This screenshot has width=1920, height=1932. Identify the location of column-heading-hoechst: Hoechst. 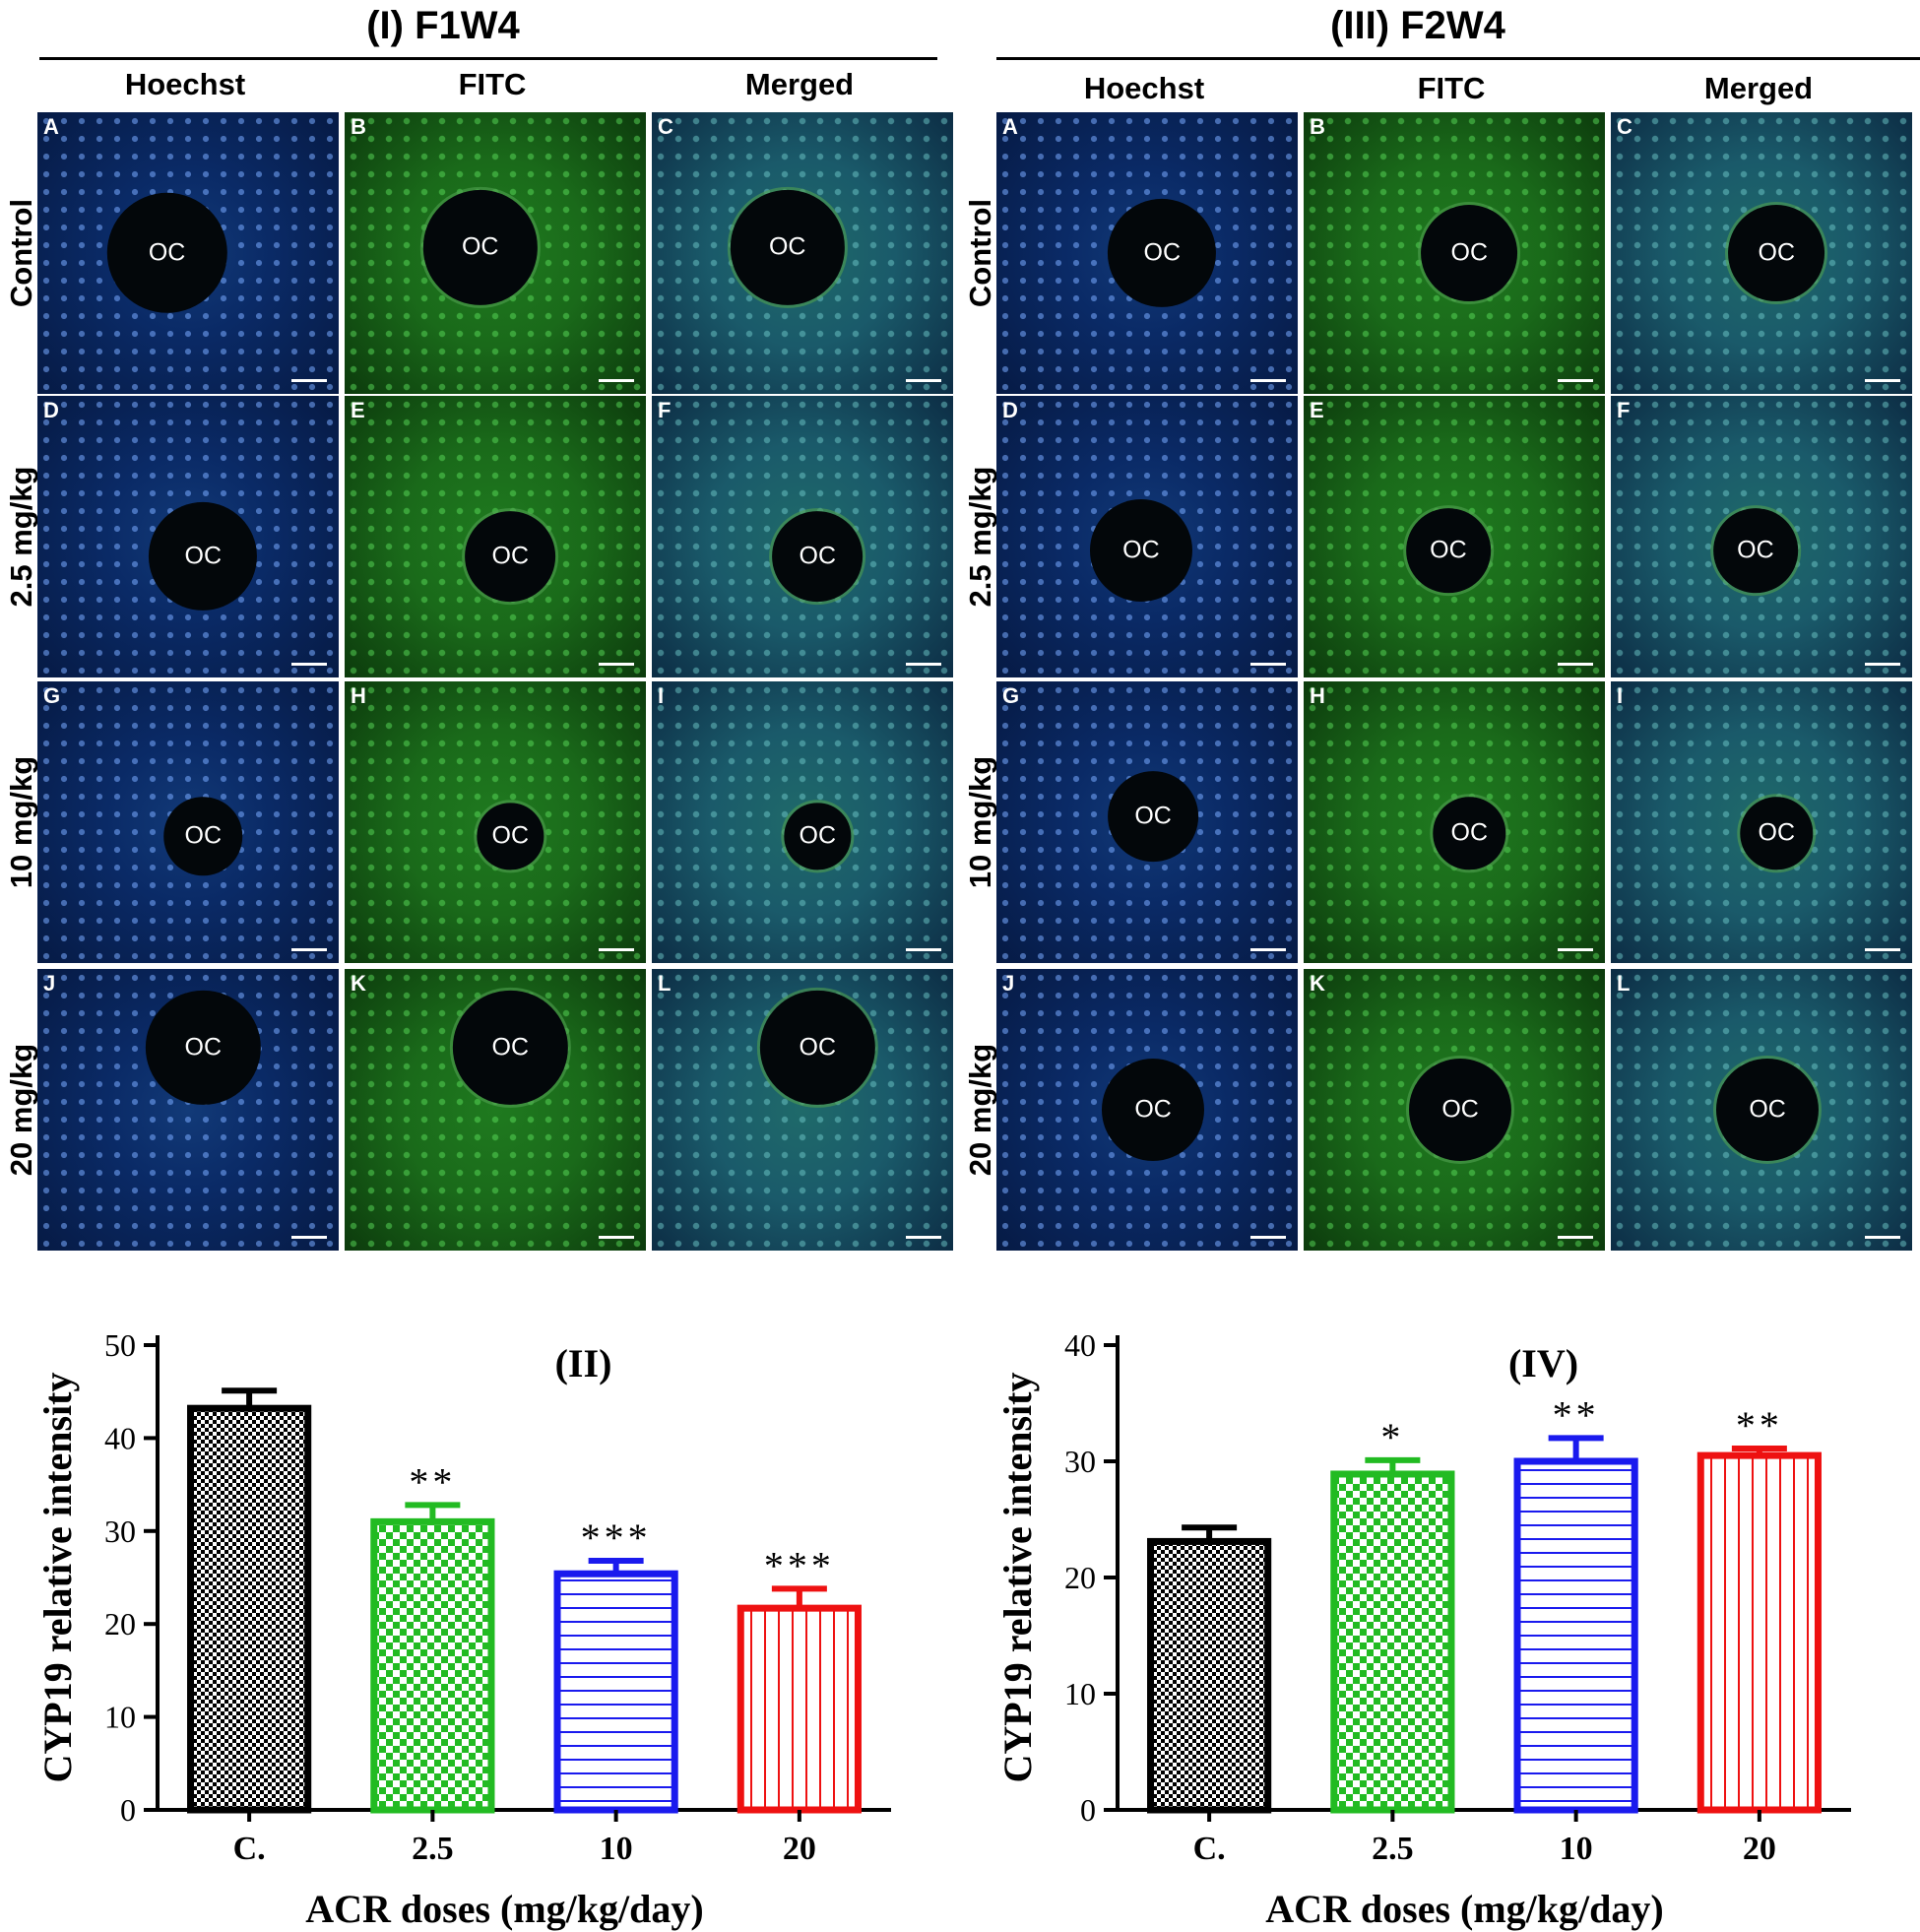
(185, 84).